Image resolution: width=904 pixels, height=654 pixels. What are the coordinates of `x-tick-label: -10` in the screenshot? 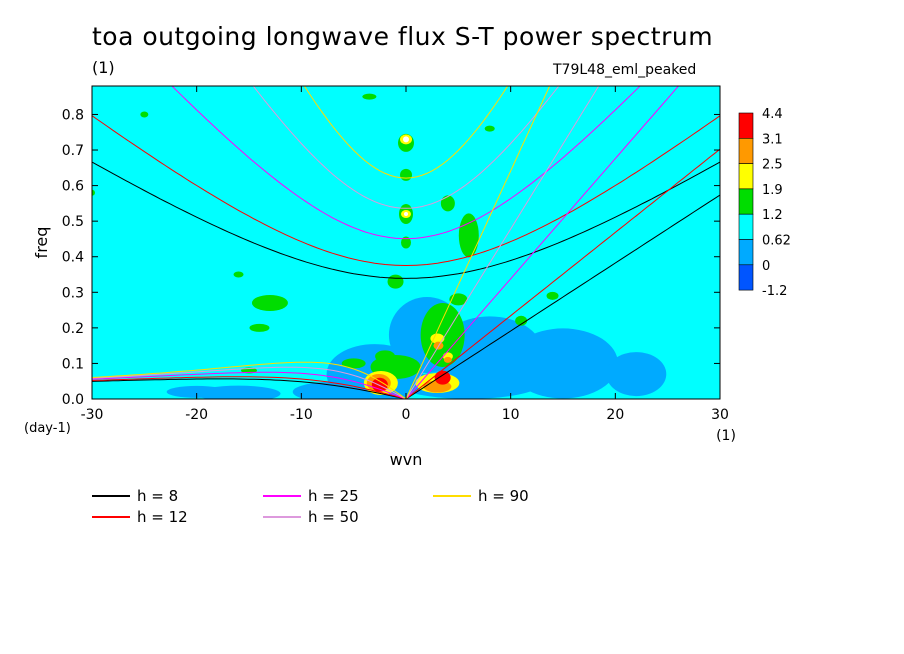 It's located at (301, 415).